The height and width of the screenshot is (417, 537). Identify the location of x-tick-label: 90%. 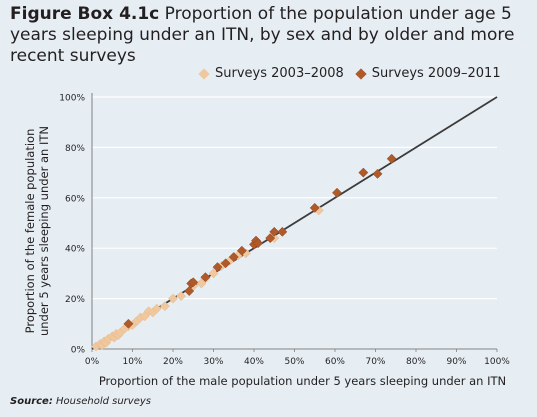
(456, 362).